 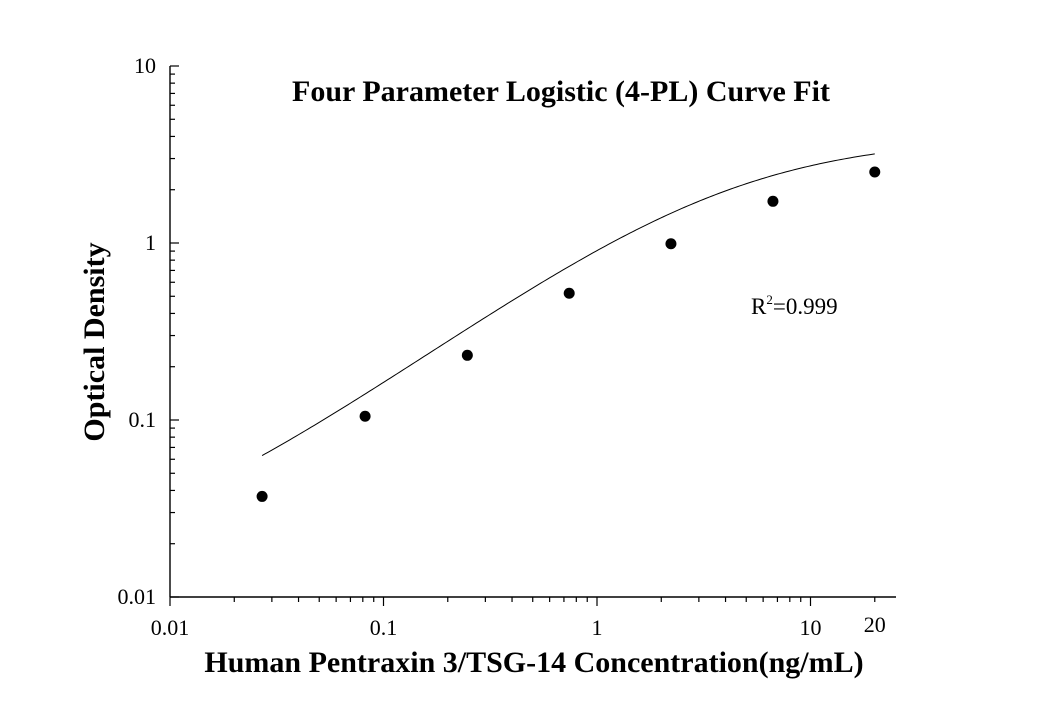 What do you see at coordinates (597, 627) in the screenshot?
I see `x-tick-label: 1` at bounding box center [597, 627].